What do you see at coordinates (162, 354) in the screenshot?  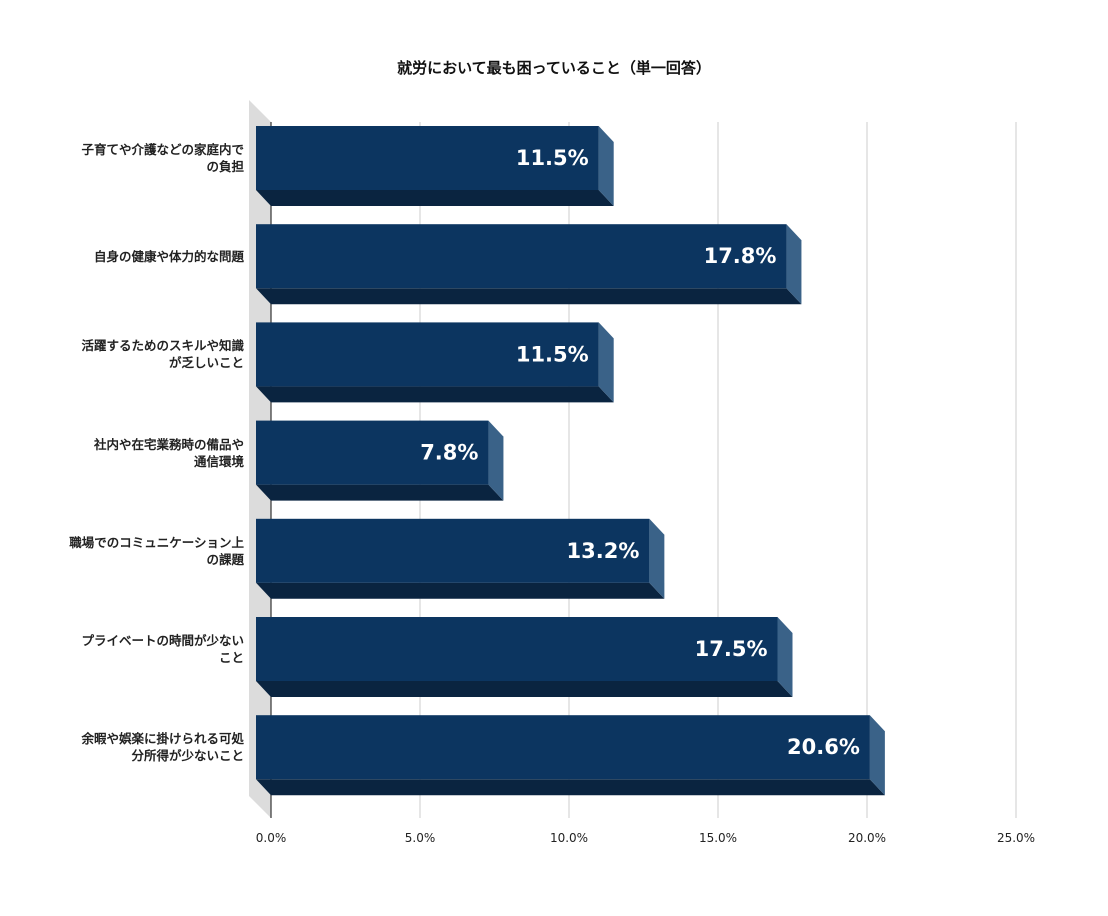 I see `category-label: 活躍するためのスキルや知識 が乏しいこと` at bounding box center [162, 354].